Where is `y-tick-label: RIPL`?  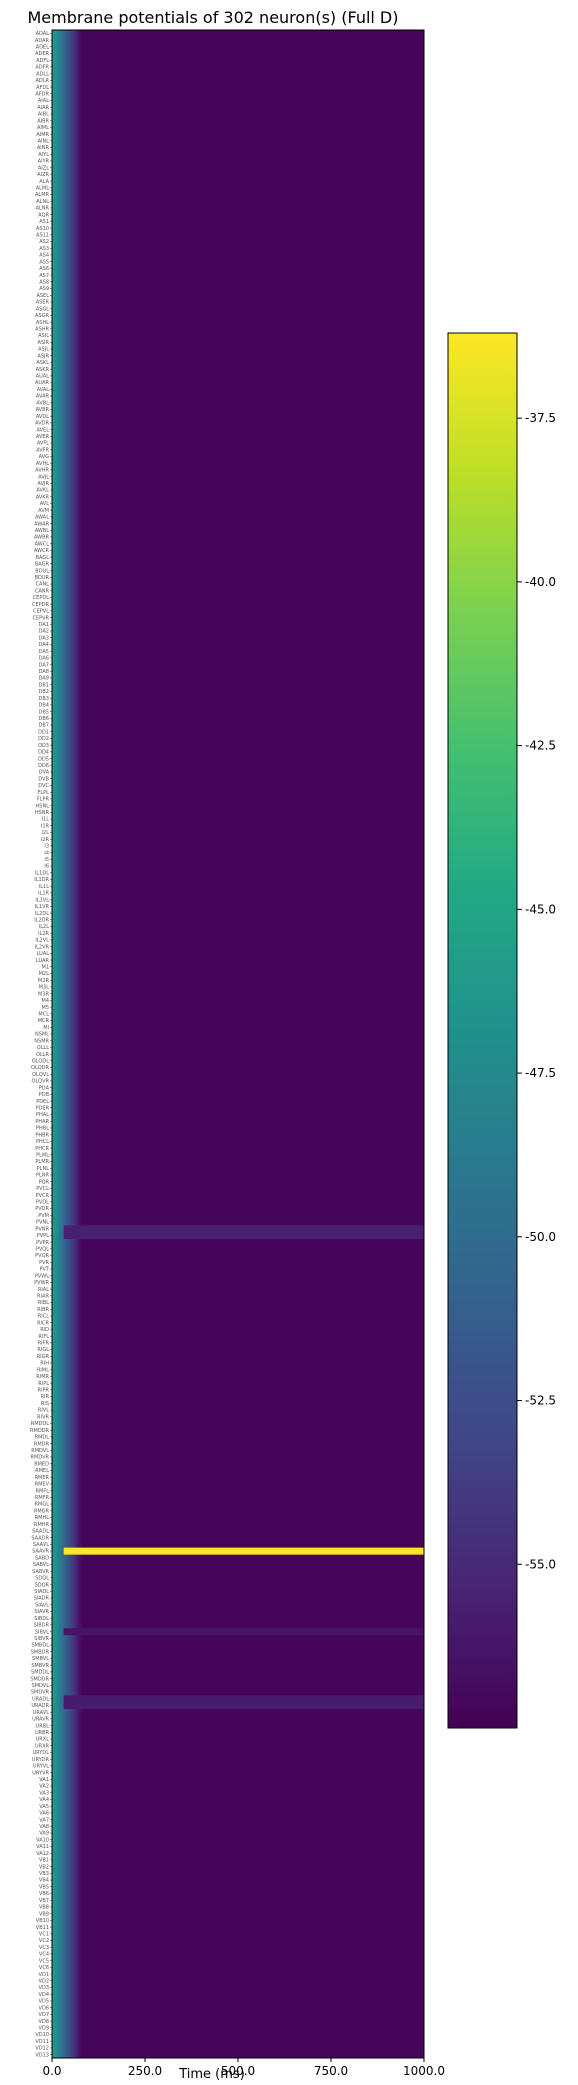 y-tick-label: RIPL is located at coordinates (43, 1384).